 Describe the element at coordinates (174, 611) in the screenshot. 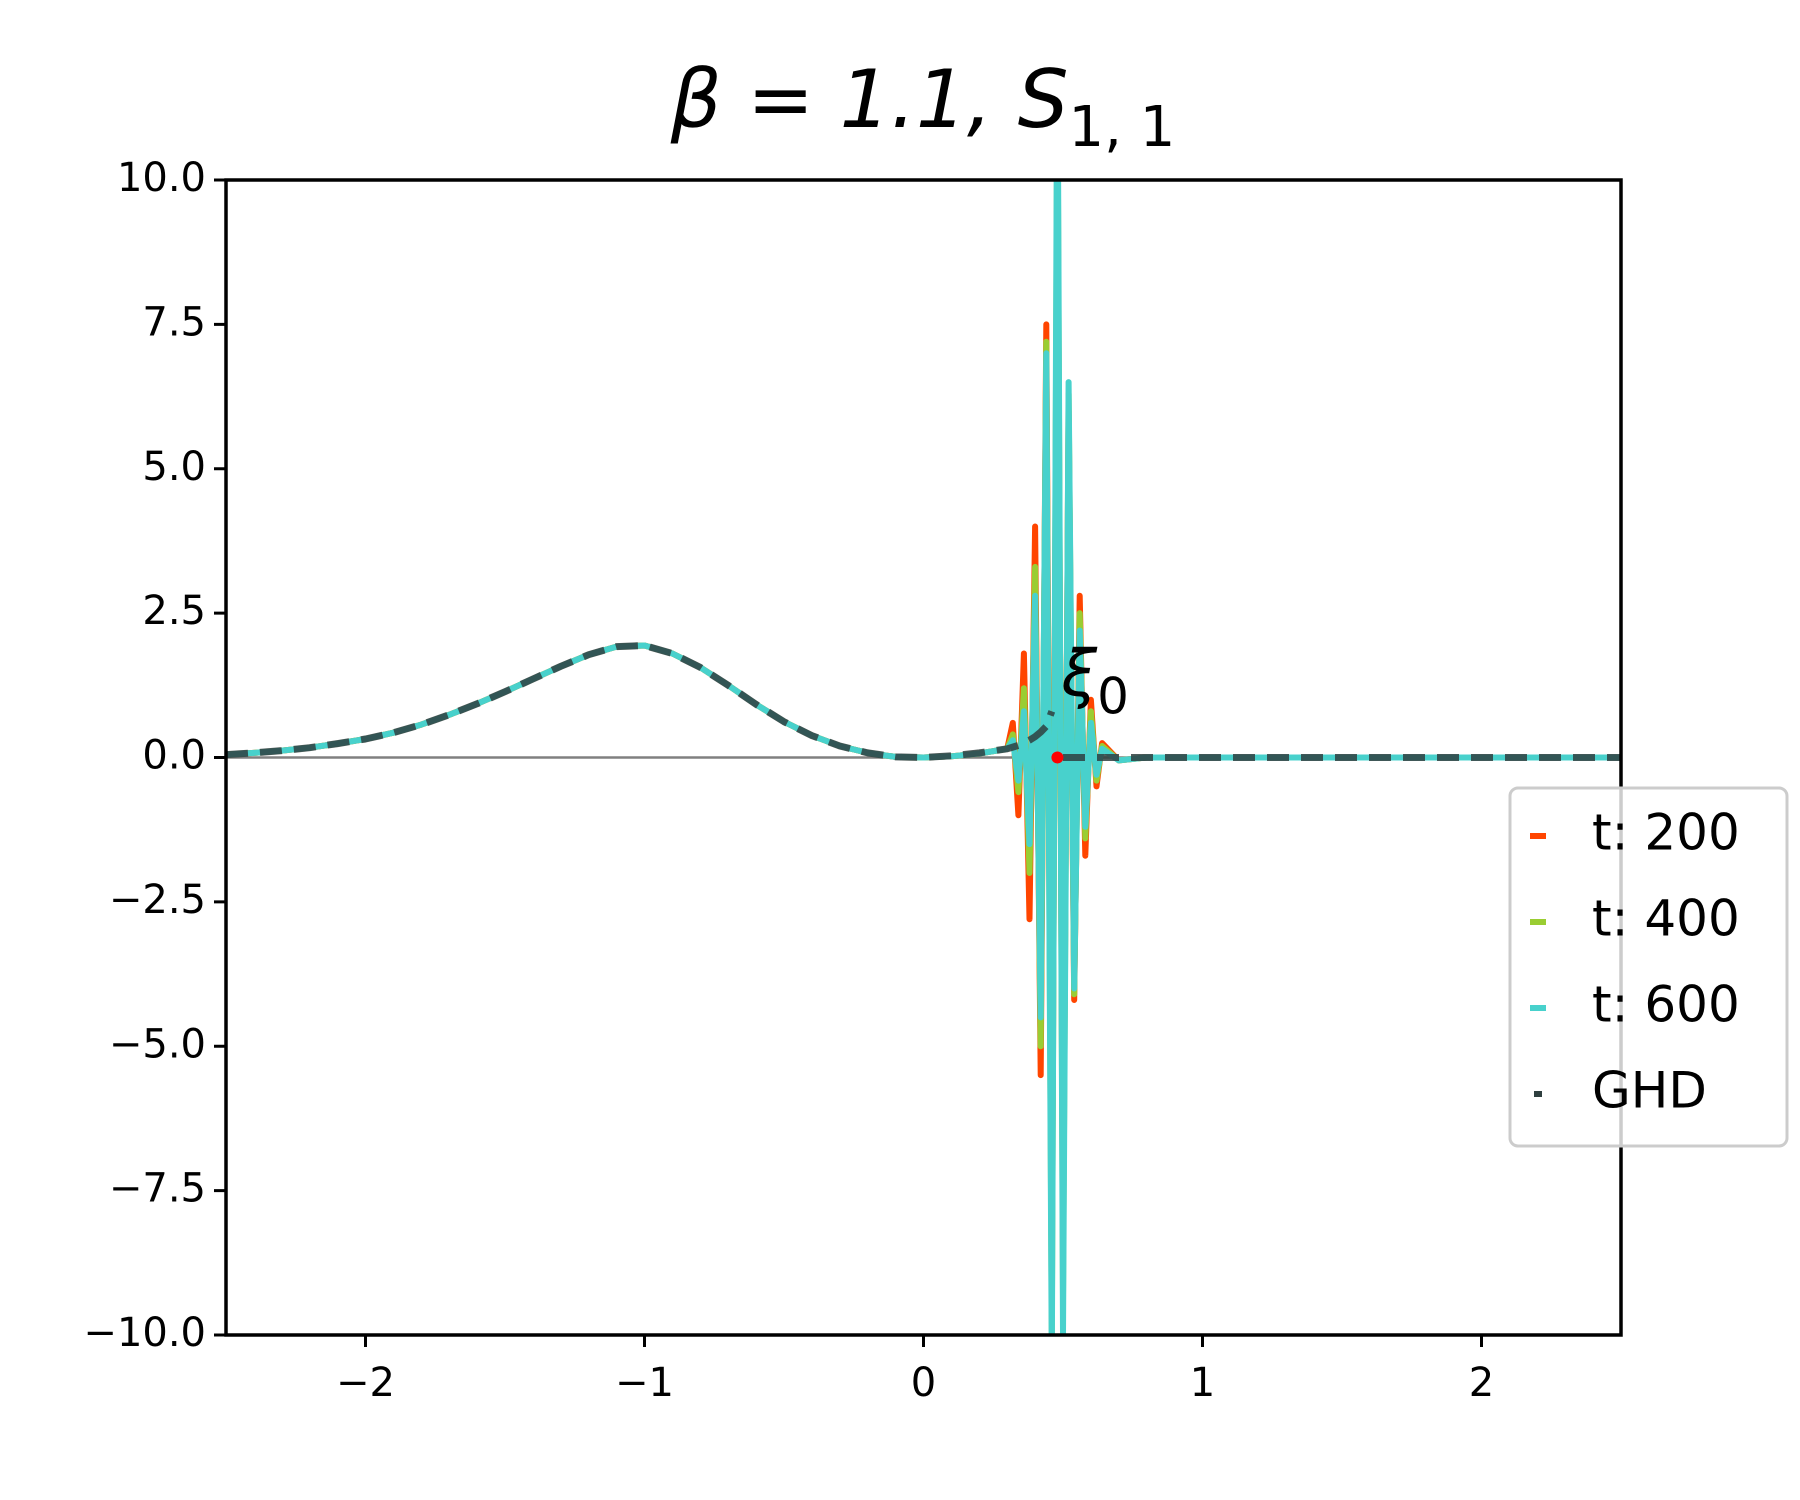

I see `y-tick-label: 2.5` at that location.